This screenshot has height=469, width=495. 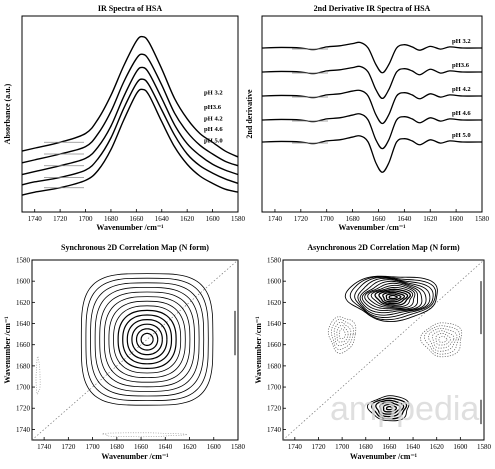 I want to click on y-tick-label: 1720, so click(x=23, y=409).